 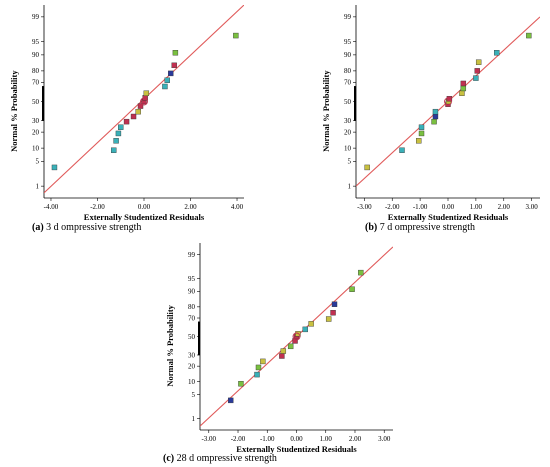 What do you see at coordinates (51, 207) in the screenshot?
I see `x-tick-label: -4.00` at bounding box center [51, 207].